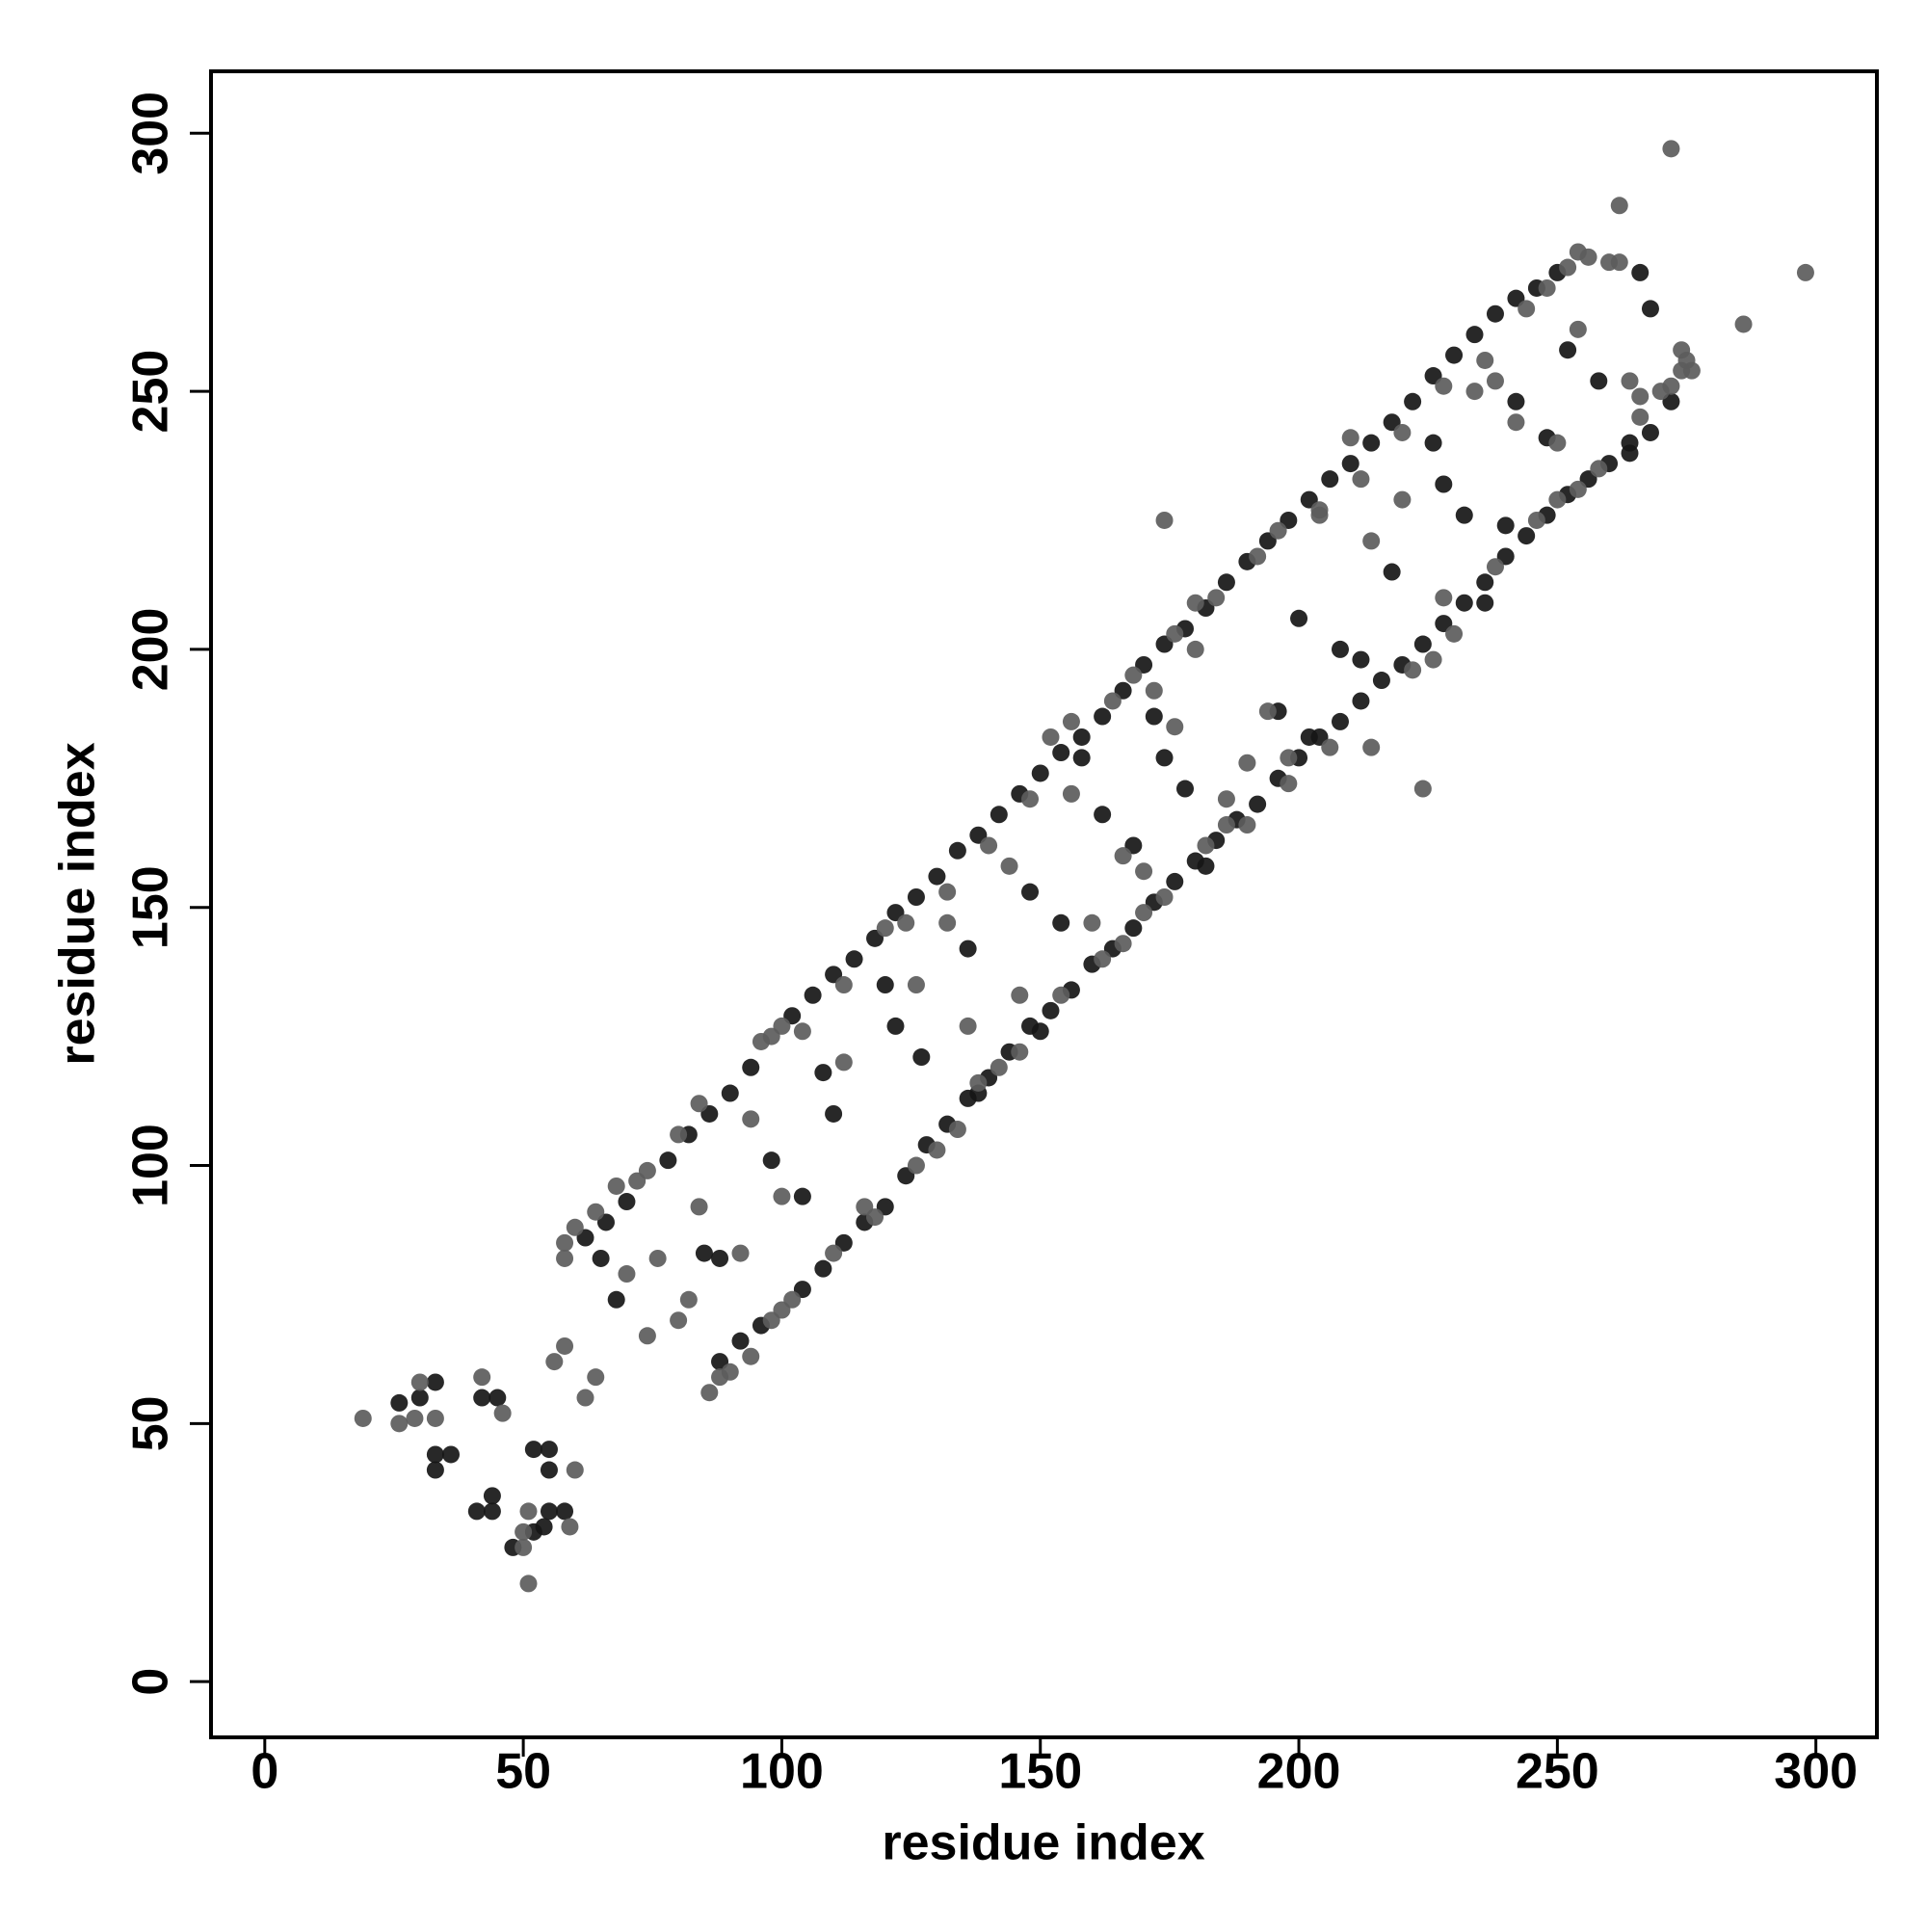 This screenshot has width=1927, height=1932. What do you see at coordinates (151, 650) in the screenshot?
I see `y-tick-label: 200` at bounding box center [151, 650].